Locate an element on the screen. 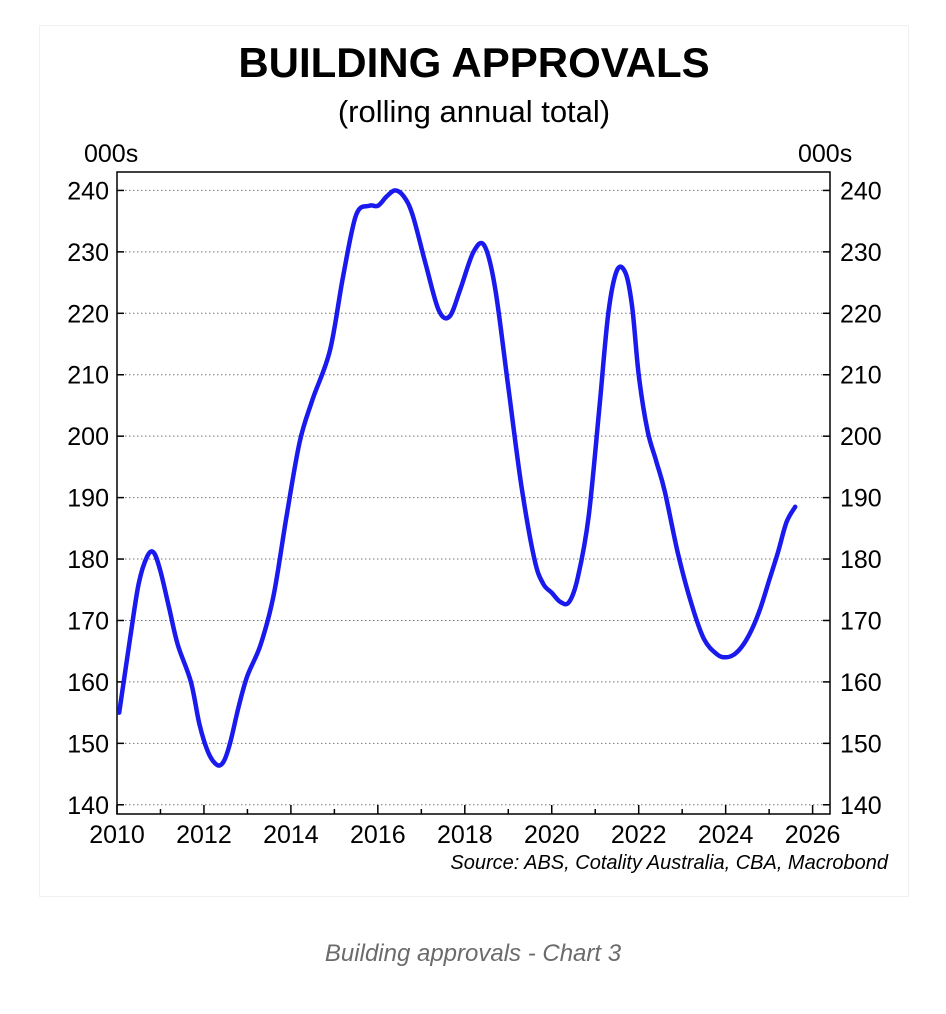 The width and height of the screenshot is (946, 1014). y-tick-label-left: 190 is located at coordinates (88, 499).